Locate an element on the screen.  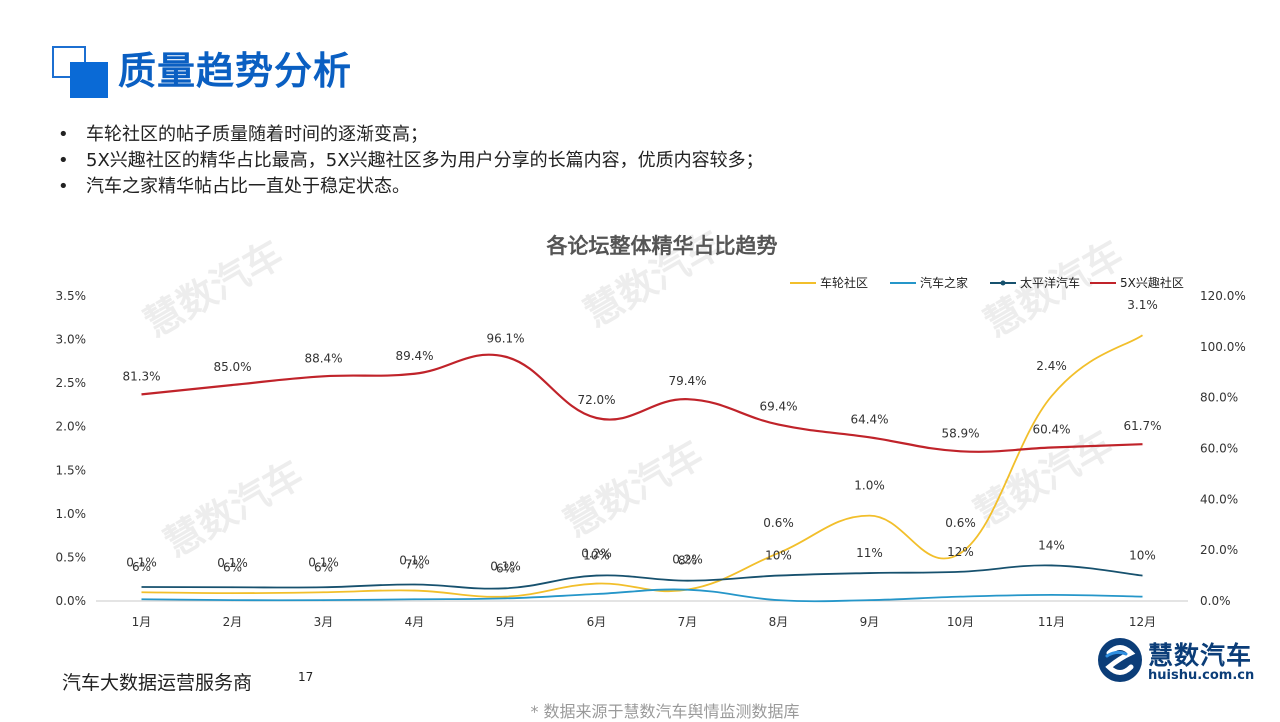
footer-company: 汽车大数据运营服务商 is located at coordinates (157, 683).